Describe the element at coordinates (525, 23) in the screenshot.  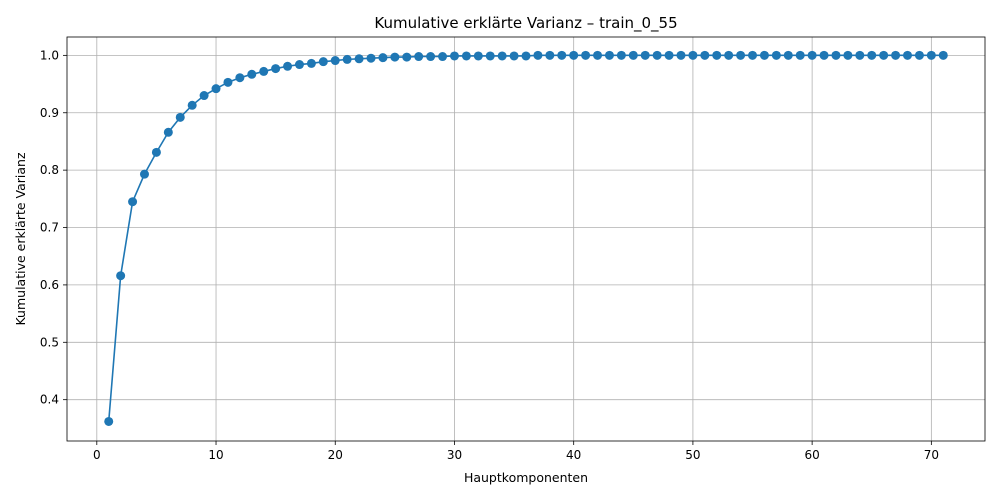
I see `chart-title: Kumulative erklärte Varianz – train_0_55` at that location.